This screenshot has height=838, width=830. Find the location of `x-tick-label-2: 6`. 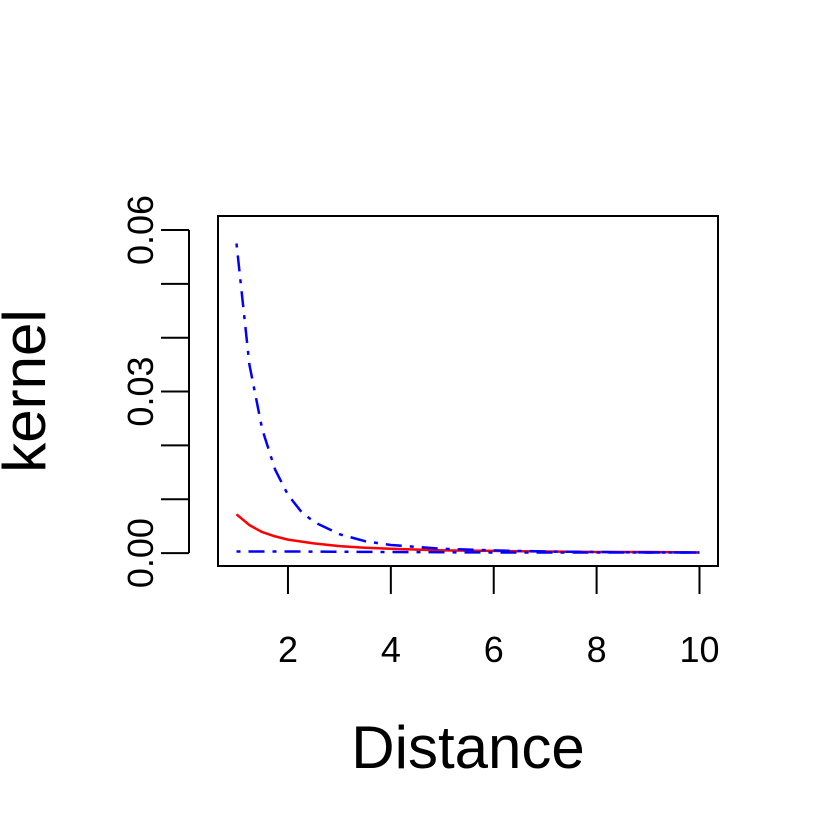

x-tick-label-2: 6 is located at coordinates (494, 649).